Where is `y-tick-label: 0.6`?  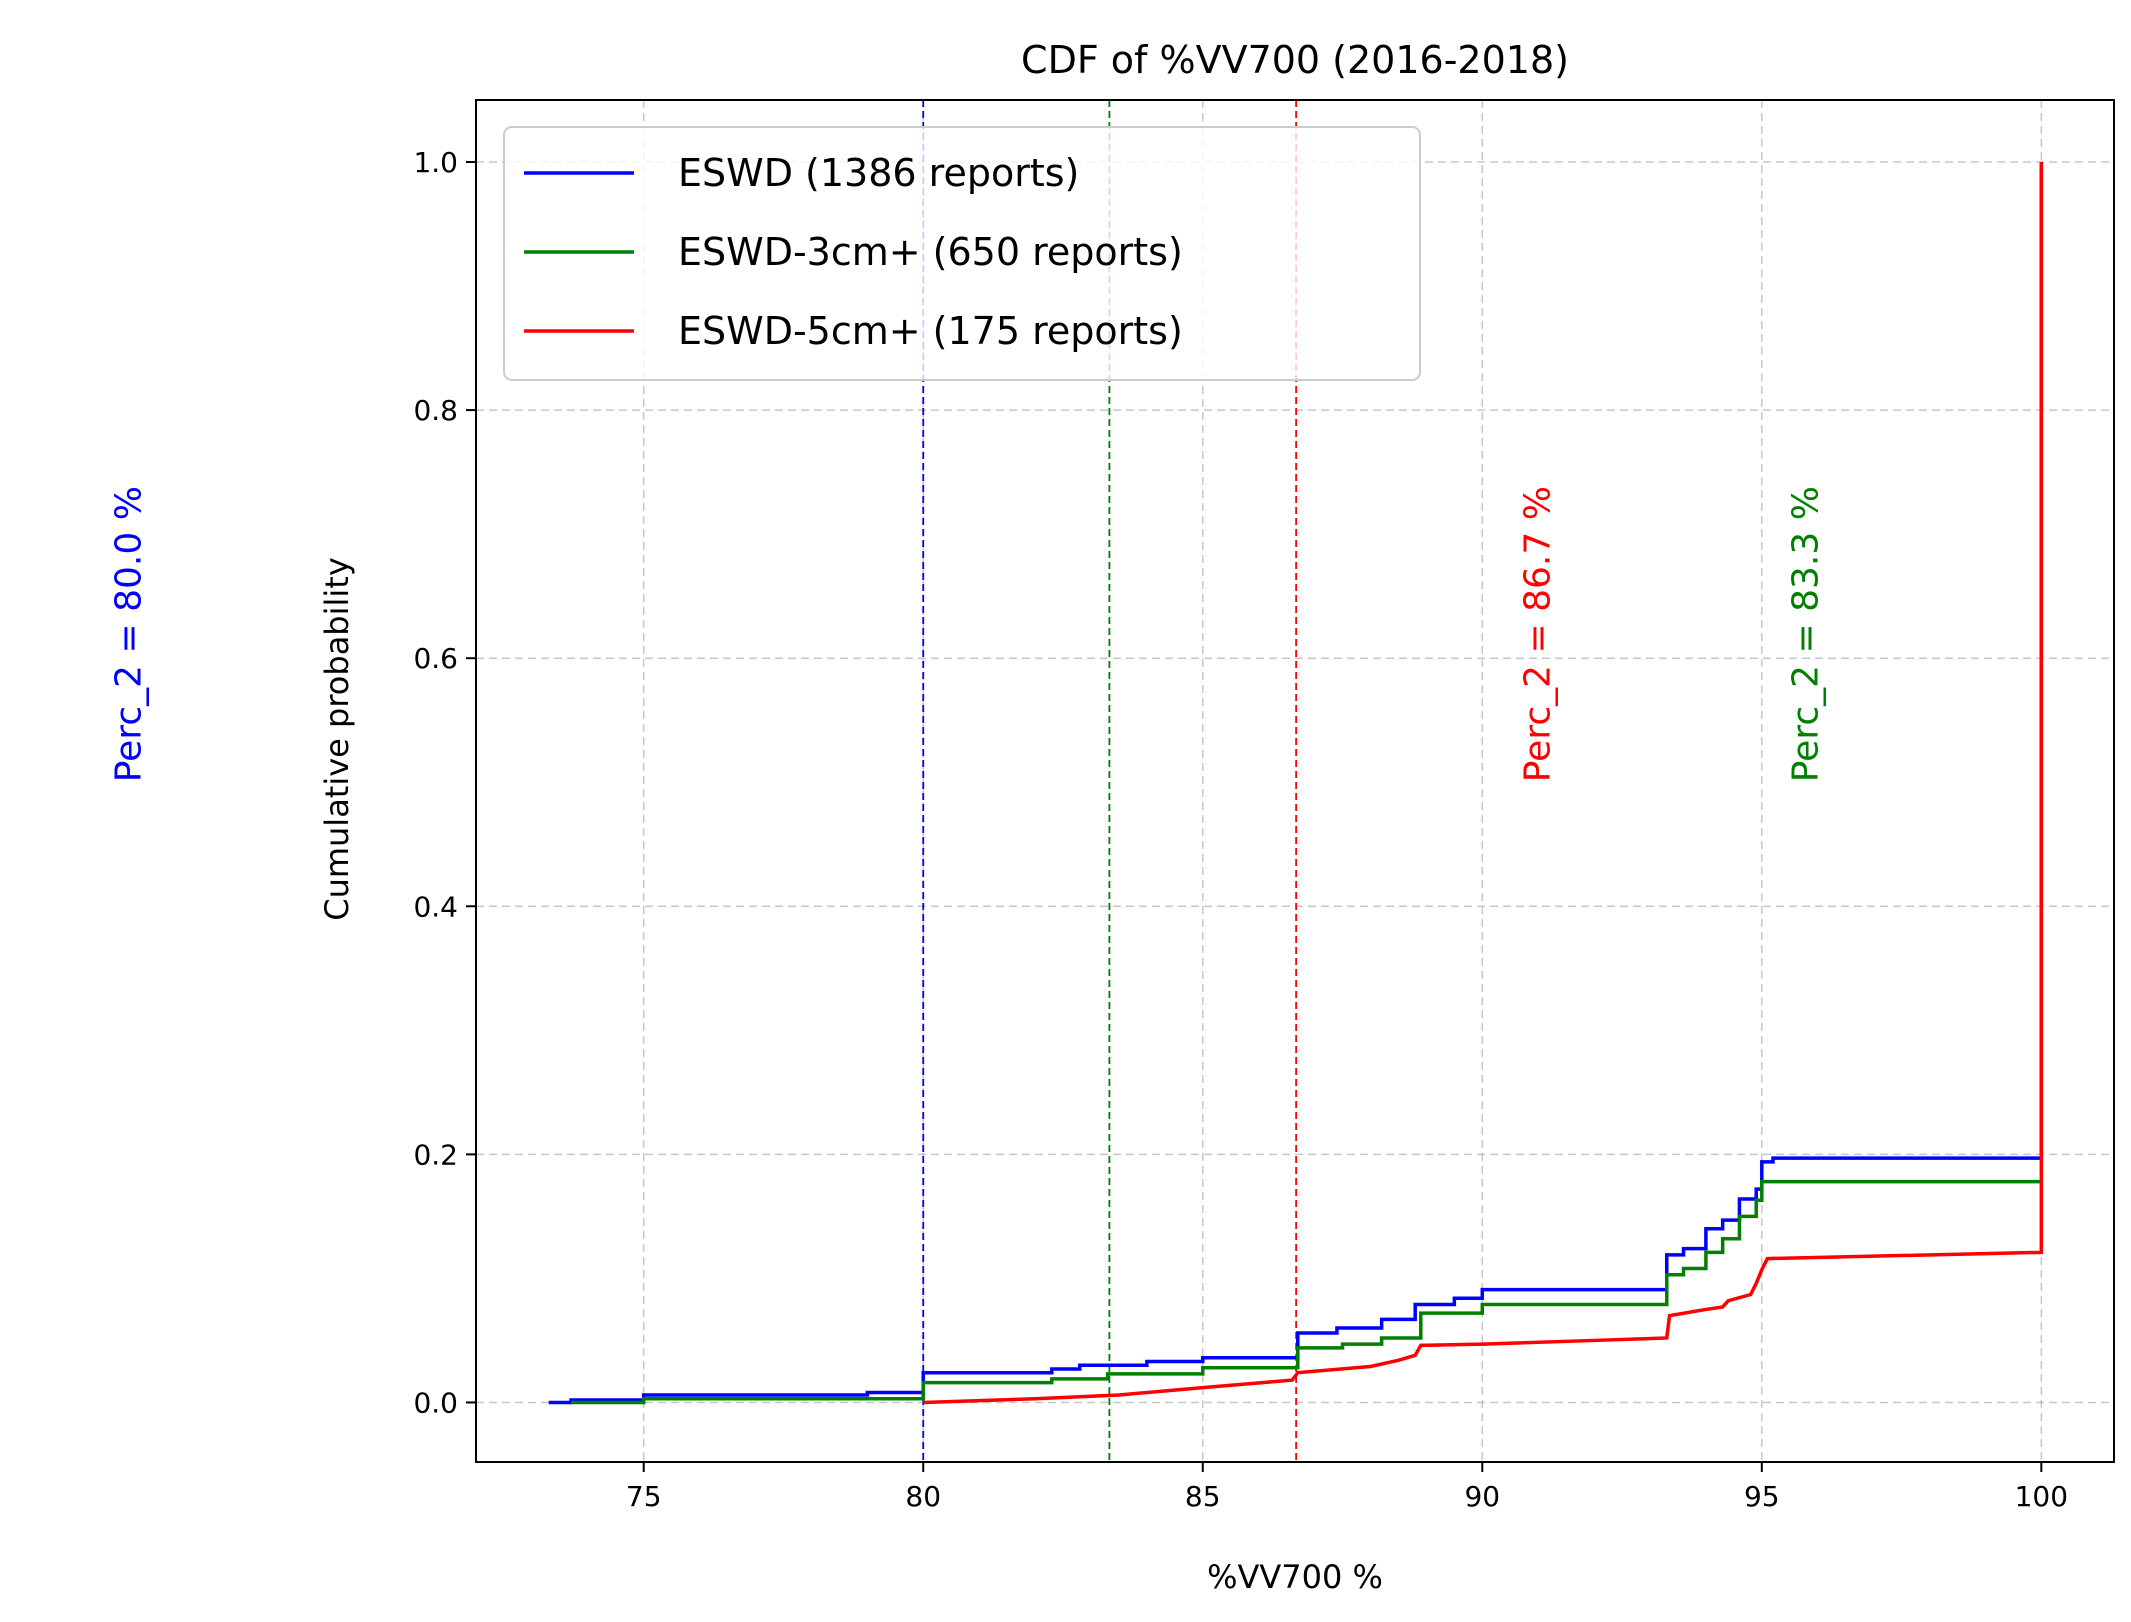 y-tick-label: 0.6 is located at coordinates (435, 658).